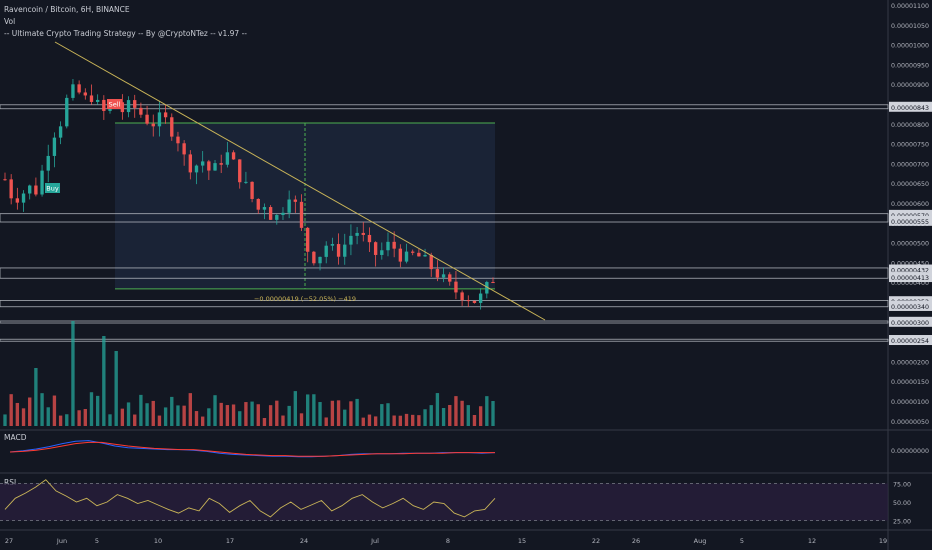  I want to click on x-tick-label: 22, so click(596, 541).